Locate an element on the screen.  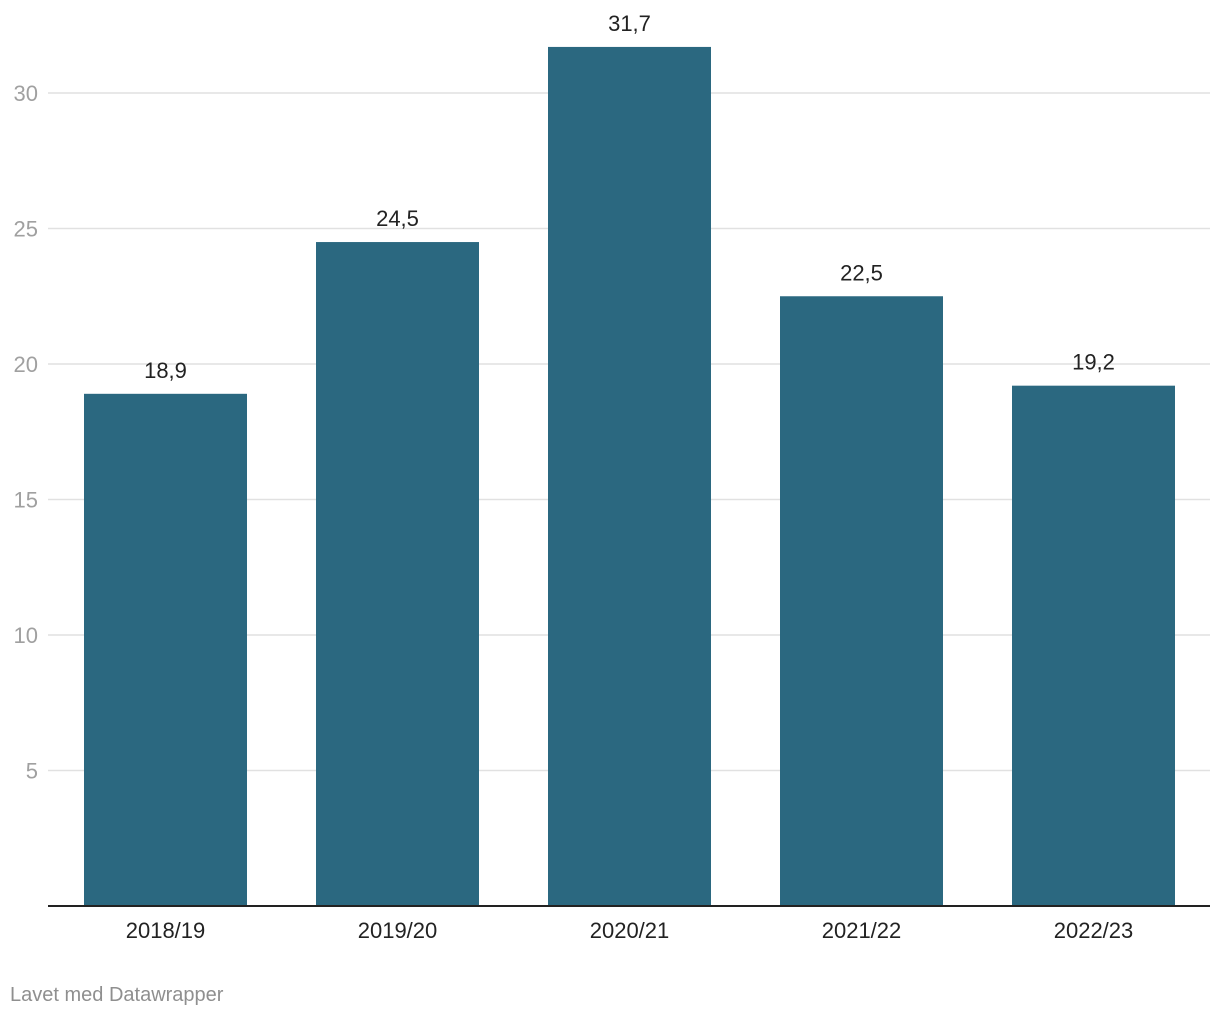
y-tick-label: 20 is located at coordinates (26, 364).